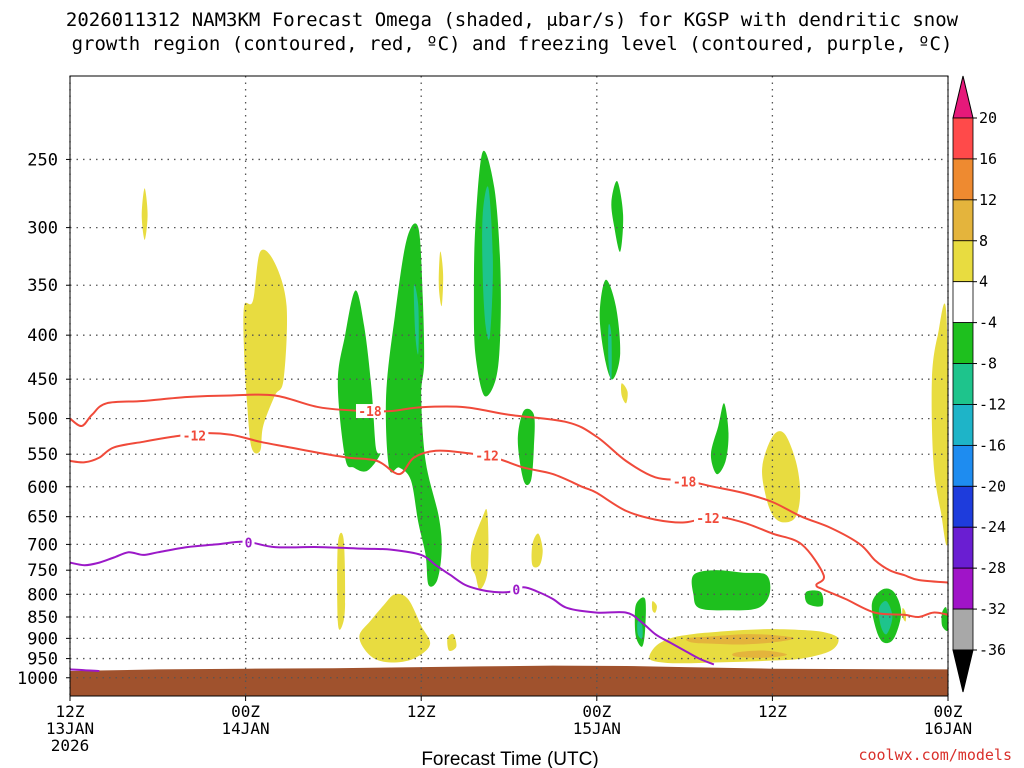  What do you see at coordinates (992, 650) in the screenshot?
I see `colorbar-label: -36` at bounding box center [992, 650].